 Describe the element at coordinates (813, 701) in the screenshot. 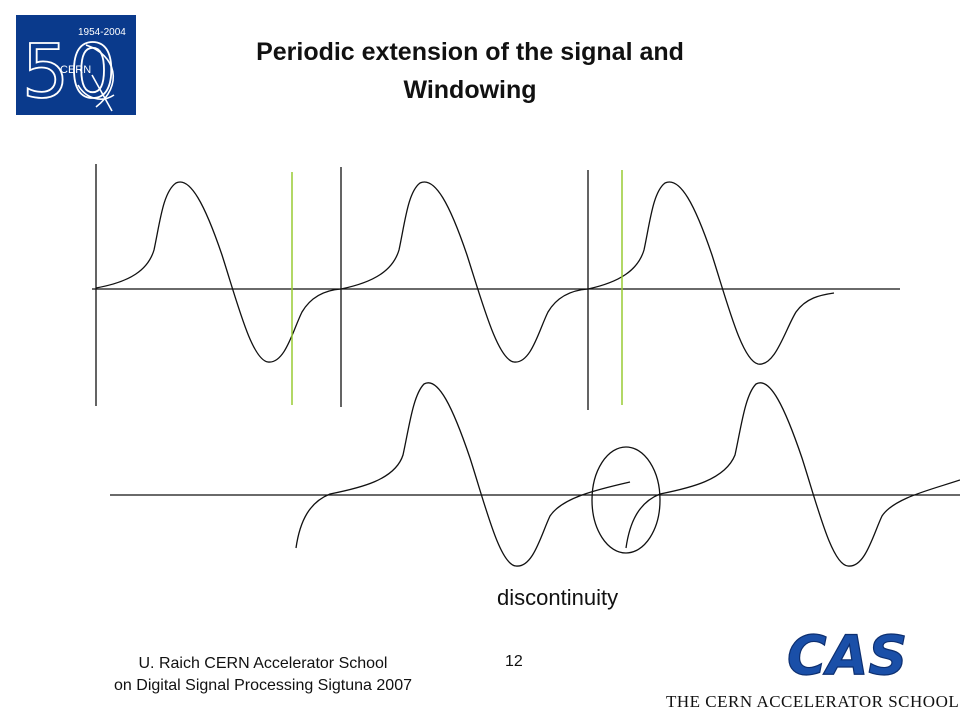

I see `cas-school-name: THE CERN ACCELERATOR SCHOOL` at that location.